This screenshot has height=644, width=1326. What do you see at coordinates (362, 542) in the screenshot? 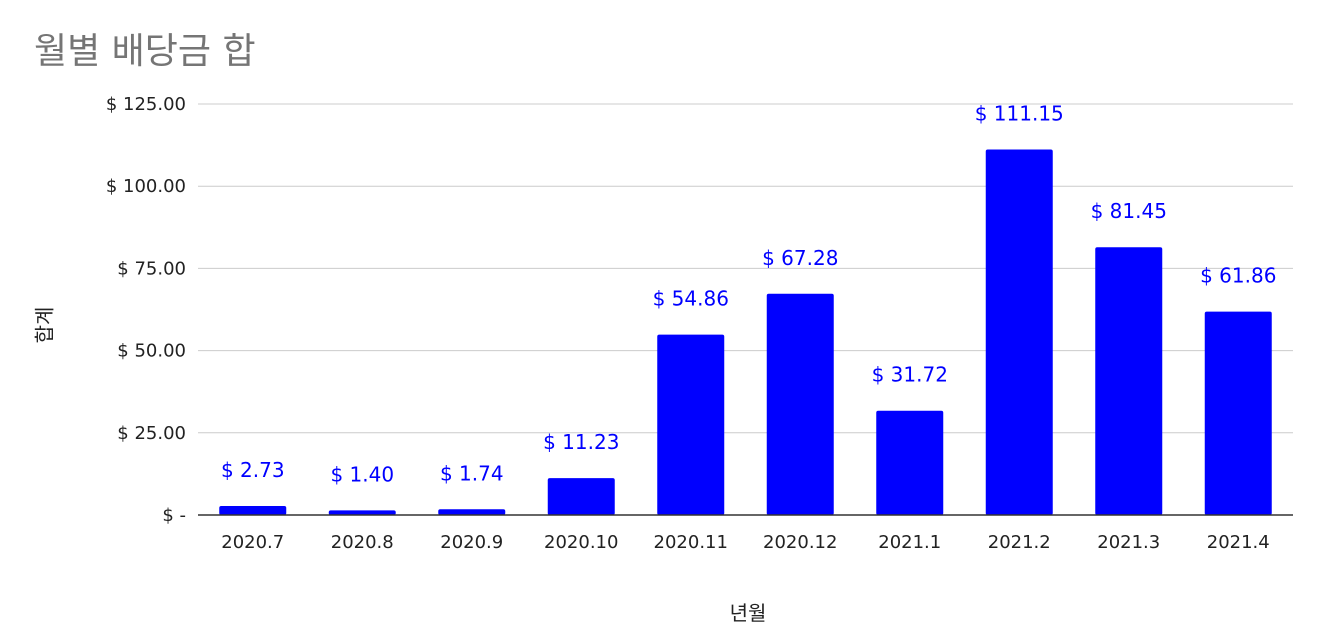
I see `x-tick-label: 2020.8` at bounding box center [362, 542].